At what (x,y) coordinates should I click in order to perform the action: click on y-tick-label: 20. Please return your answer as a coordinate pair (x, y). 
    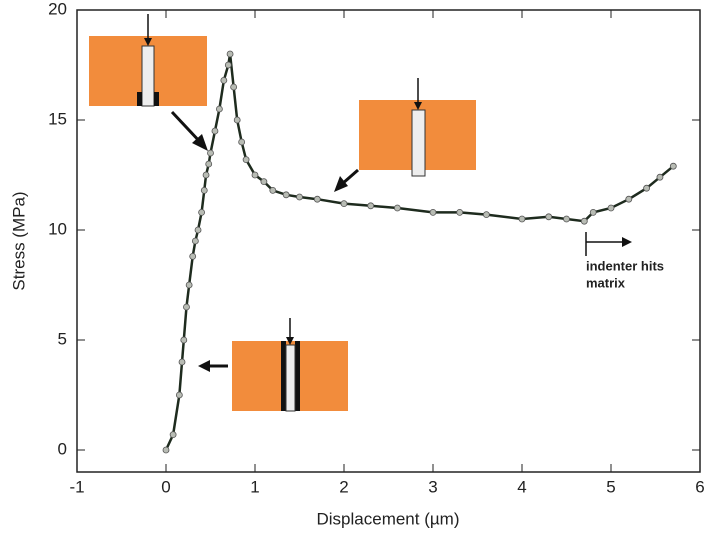
    Looking at the image, I should click on (57, 9).